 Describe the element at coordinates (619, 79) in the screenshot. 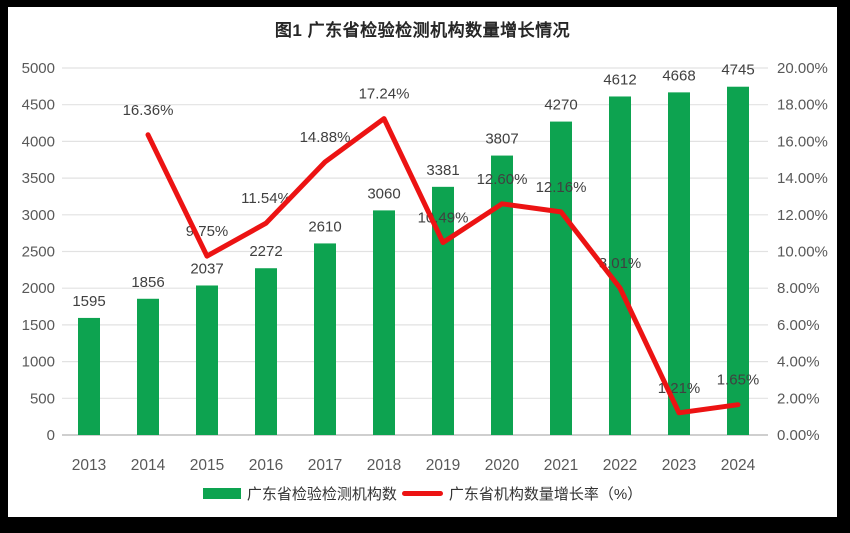

I see `bar-value-label-2022: 4612` at that location.